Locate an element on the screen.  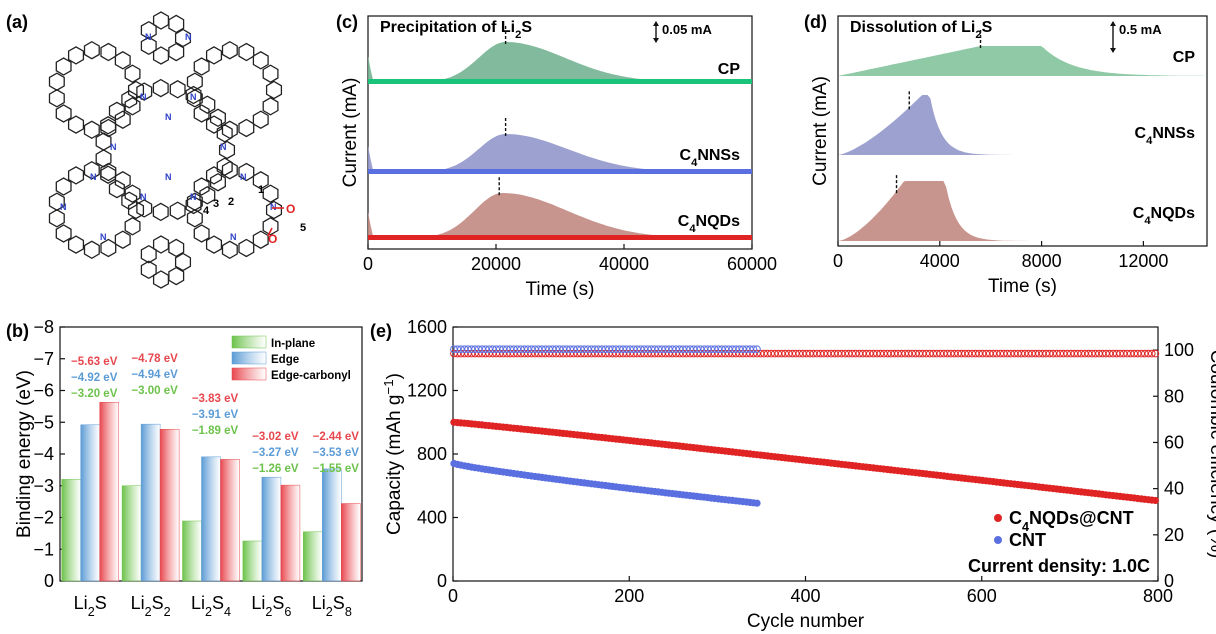
panel-label-d: (d) is located at coordinates (815, 22).